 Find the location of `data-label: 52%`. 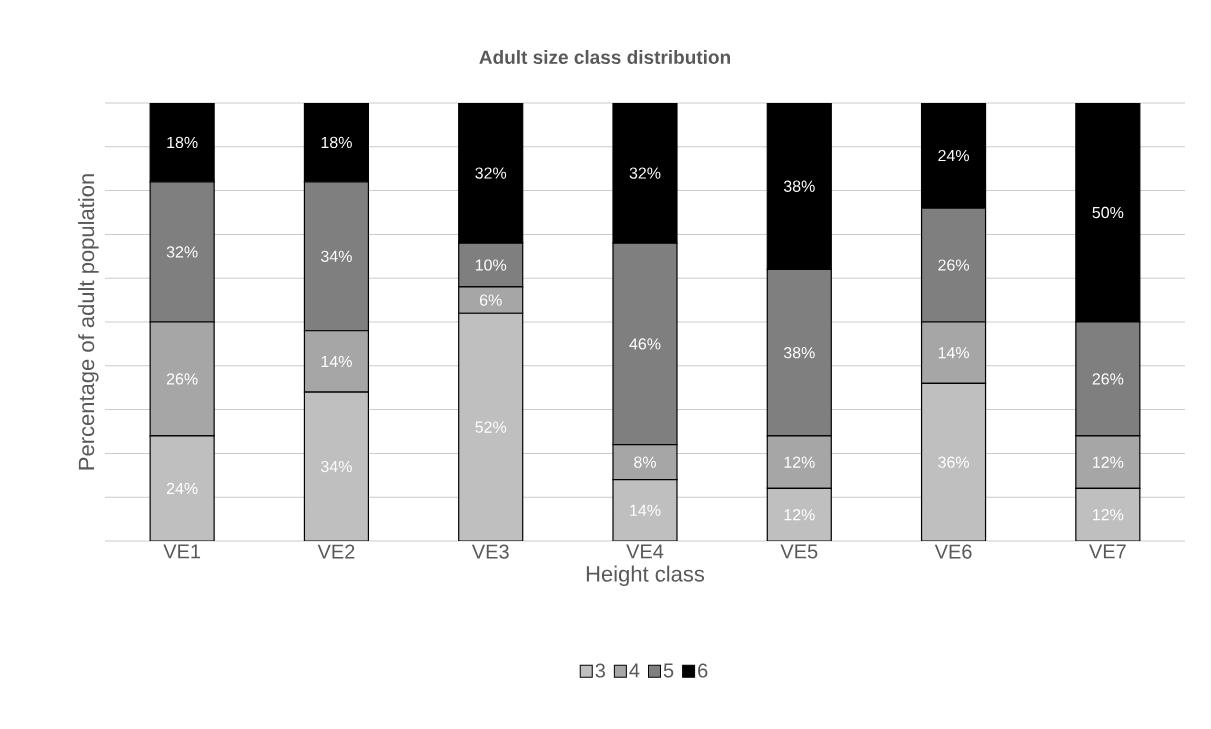

data-label: 52% is located at coordinates (491, 427).